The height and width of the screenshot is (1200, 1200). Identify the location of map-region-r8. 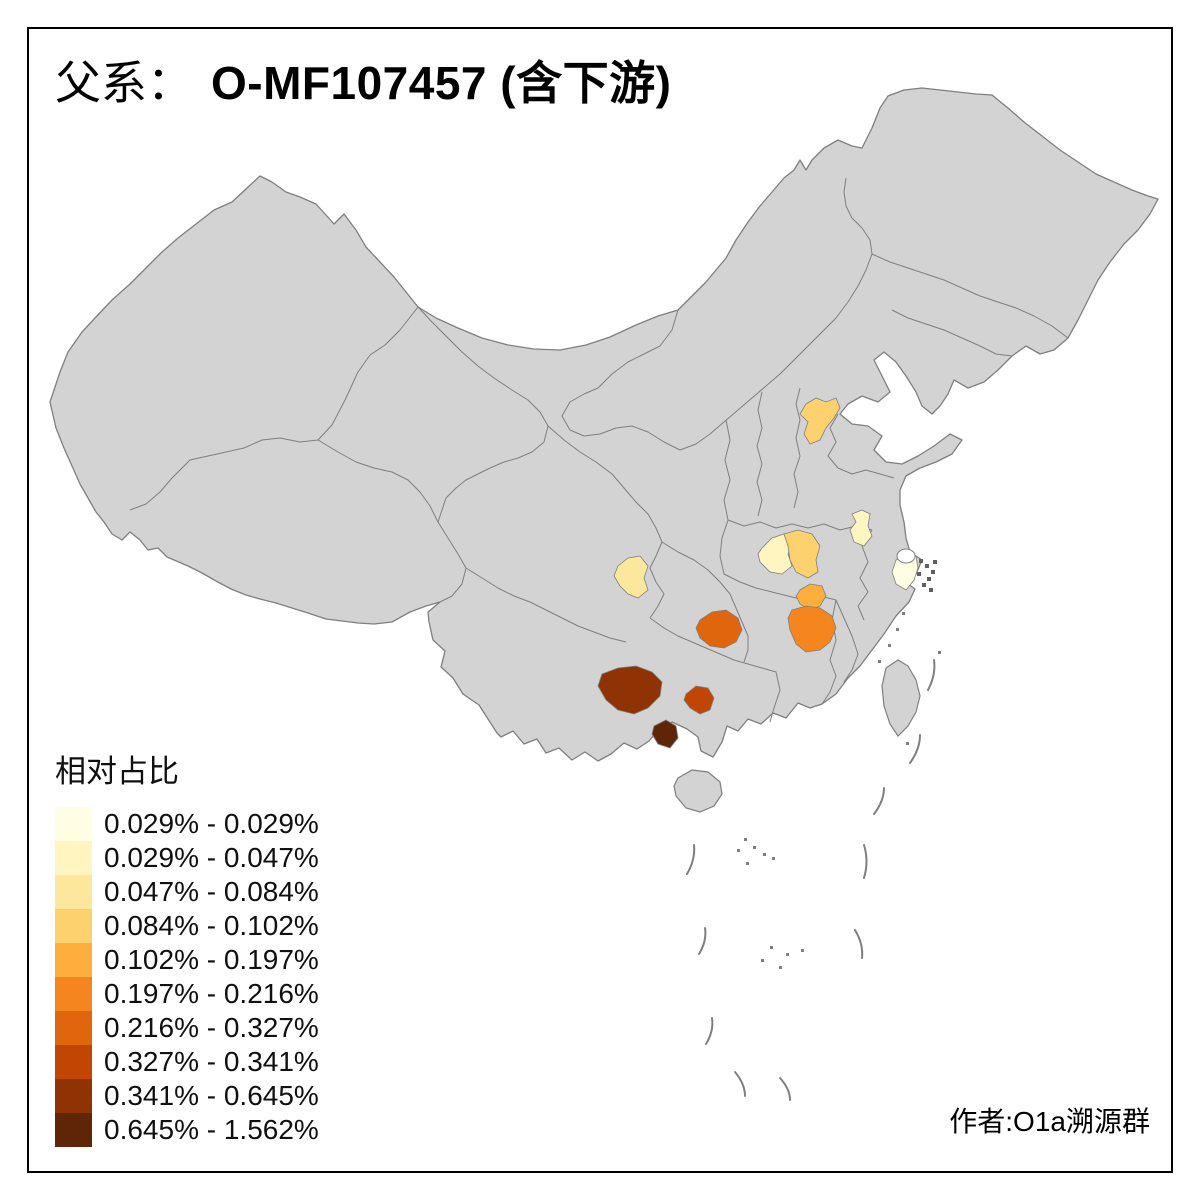
(812, 629).